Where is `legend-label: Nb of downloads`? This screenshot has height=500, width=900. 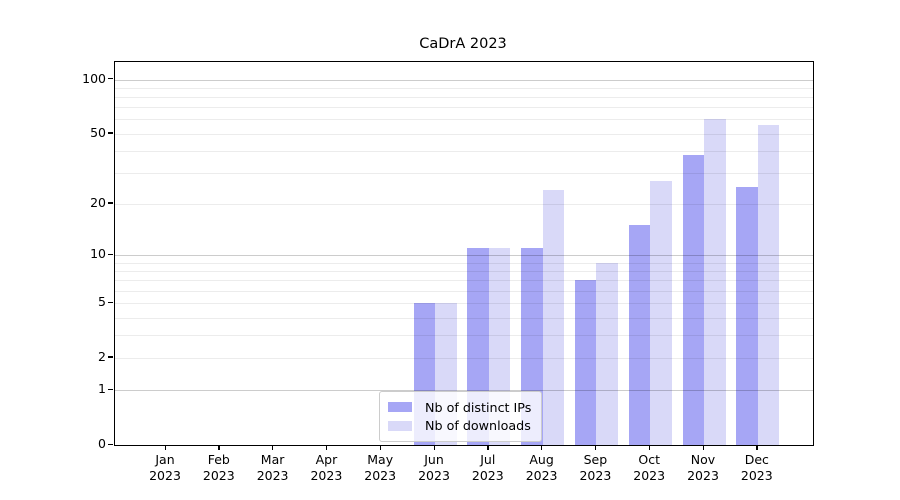
legend-label: Nb of downloads is located at coordinates (478, 426).